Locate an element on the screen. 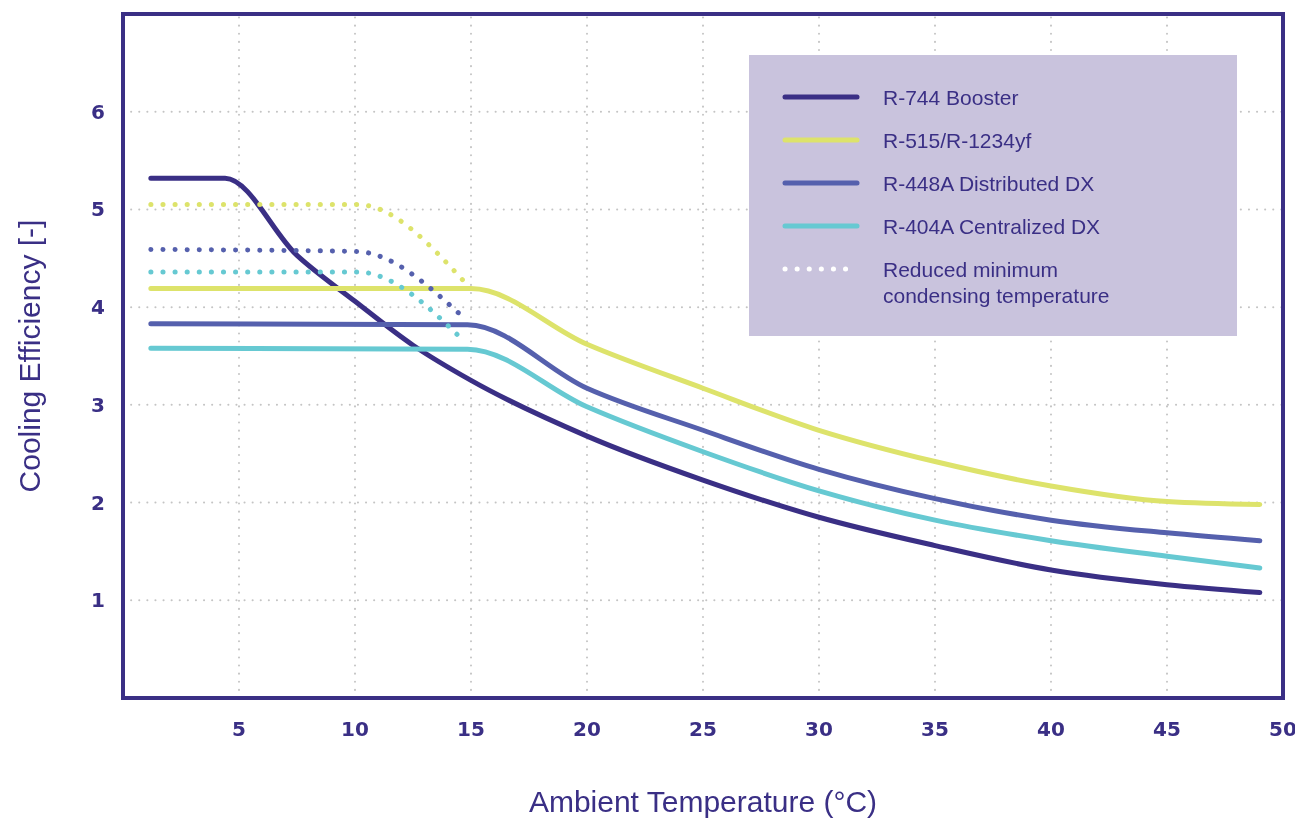 The image size is (1295, 820). x-tick-label: 35 is located at coordinates (935, 729).